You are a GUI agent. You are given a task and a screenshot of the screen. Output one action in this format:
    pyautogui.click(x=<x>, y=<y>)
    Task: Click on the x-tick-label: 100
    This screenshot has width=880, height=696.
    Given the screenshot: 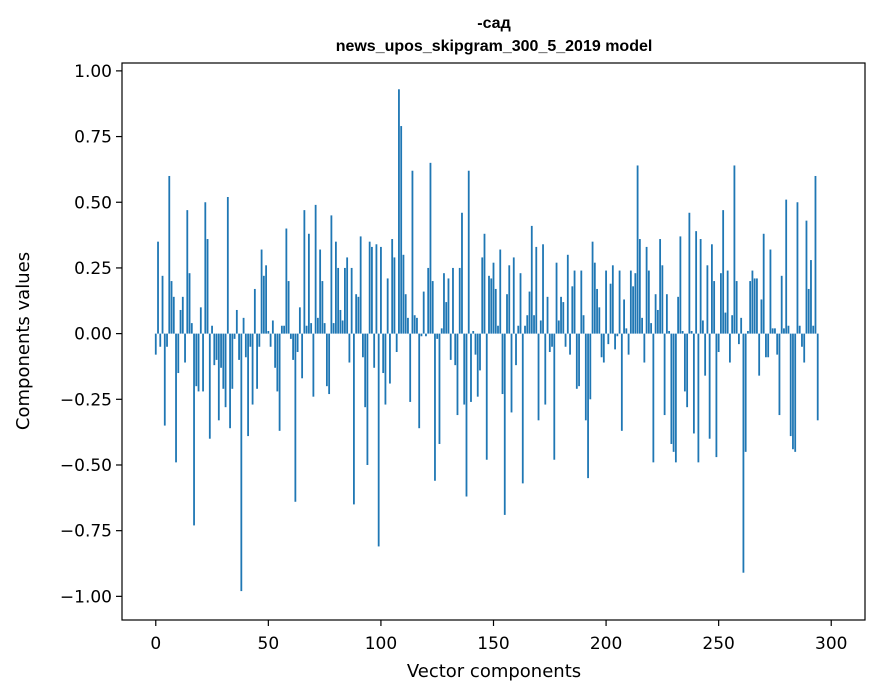 What is the action you would take?
    pyautogui.click(x=381, y=644)
    